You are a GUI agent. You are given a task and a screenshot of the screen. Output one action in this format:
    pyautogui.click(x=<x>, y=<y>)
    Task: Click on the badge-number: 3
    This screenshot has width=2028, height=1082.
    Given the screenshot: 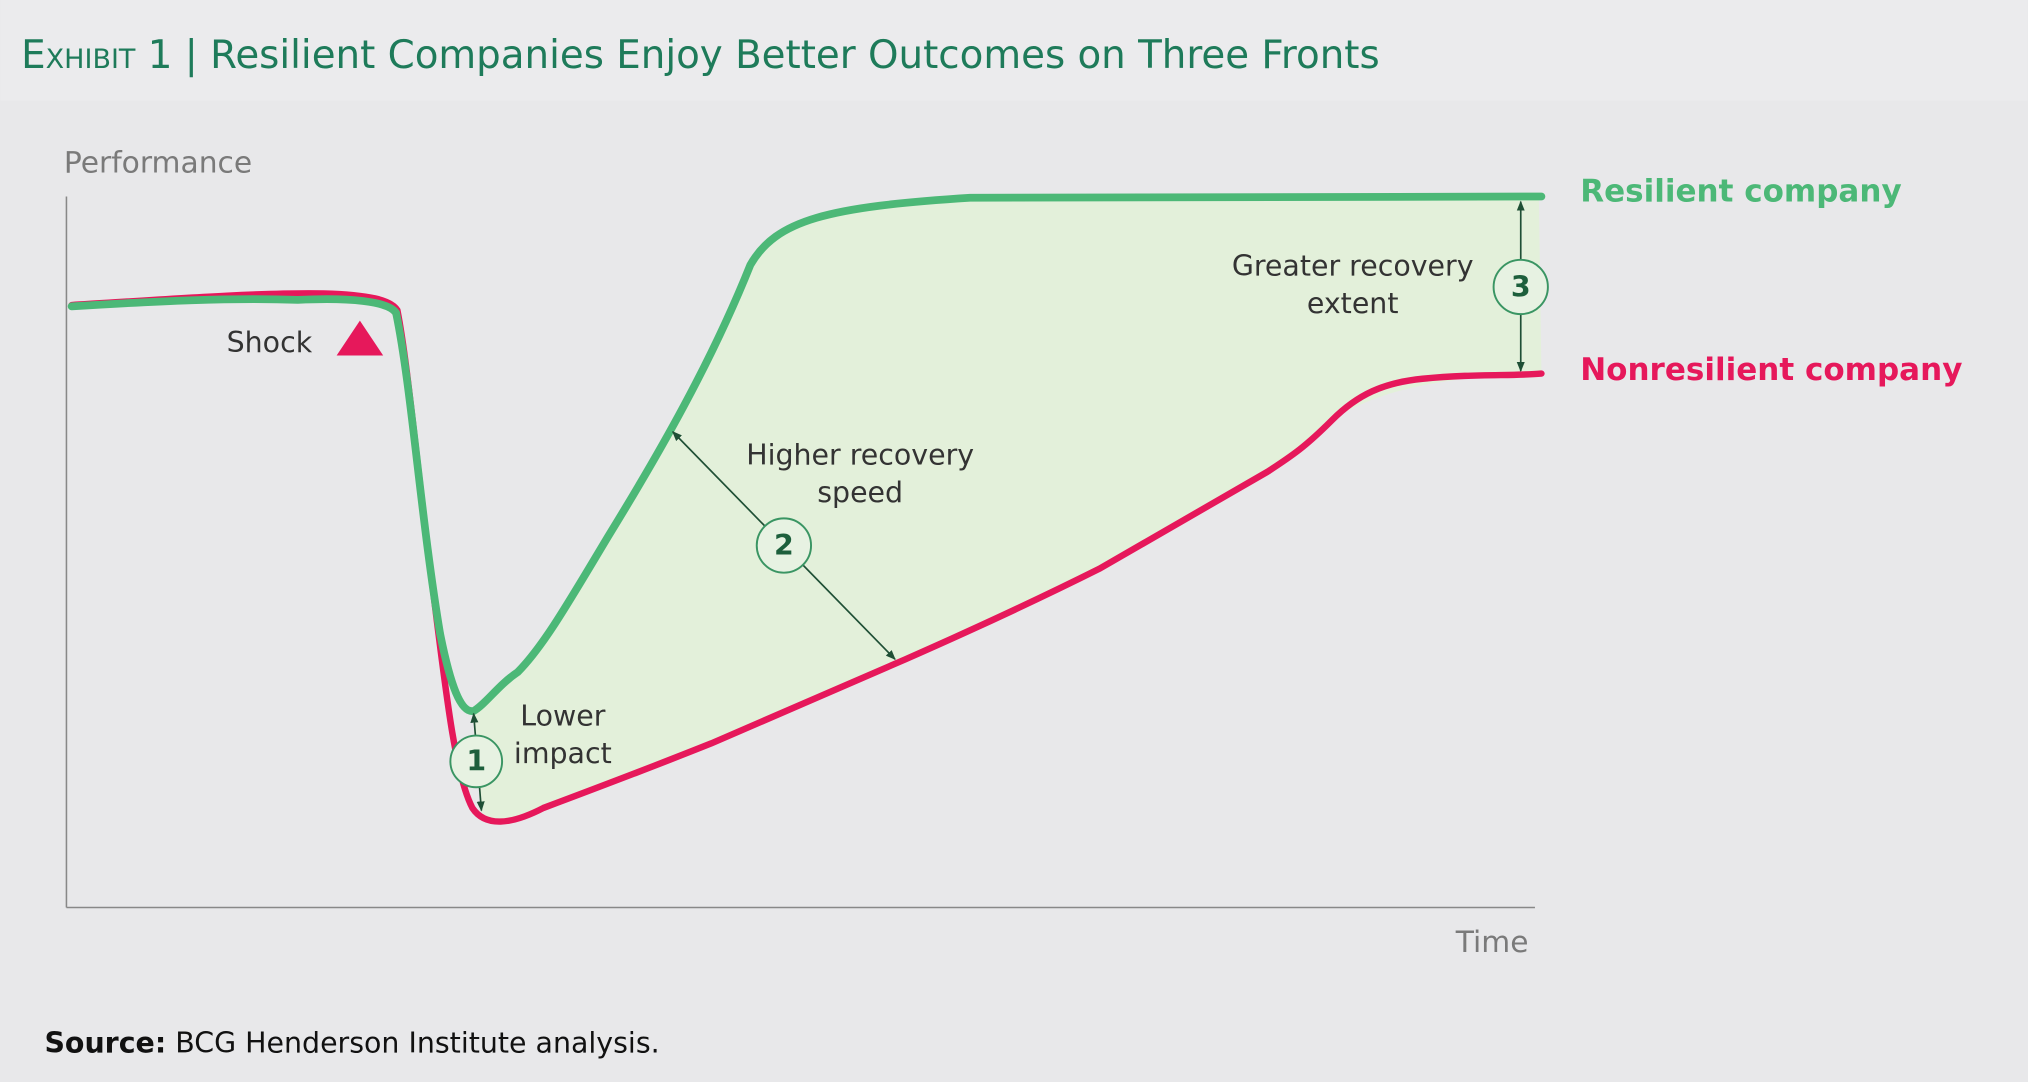 What is the action you would take?
    pyautogui.click(x=1521, y=286)
    